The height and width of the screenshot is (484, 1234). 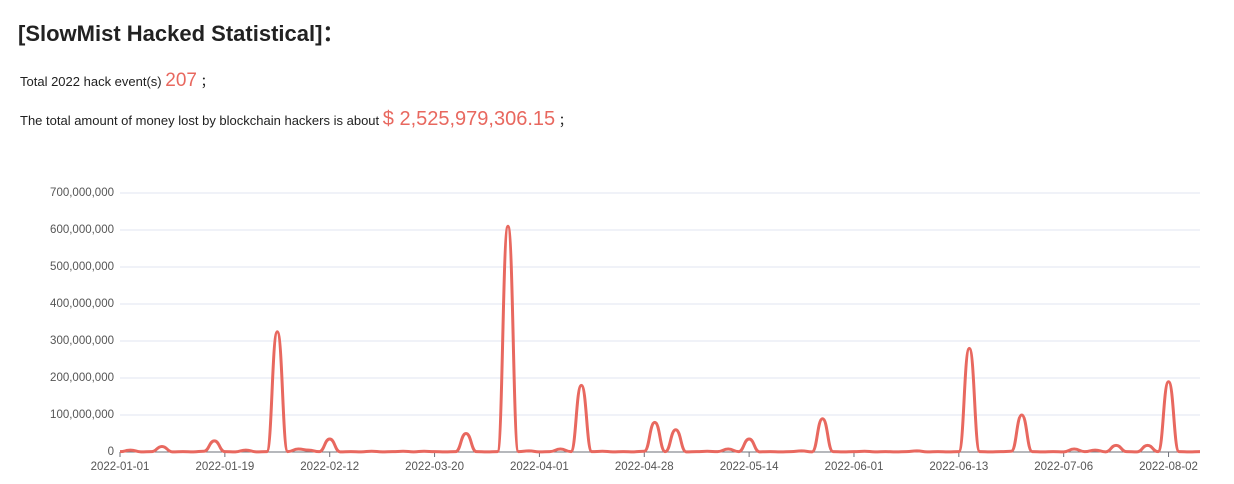 I want to click on x-tick-label: 2022-02-12, so click(x=329, y=467).